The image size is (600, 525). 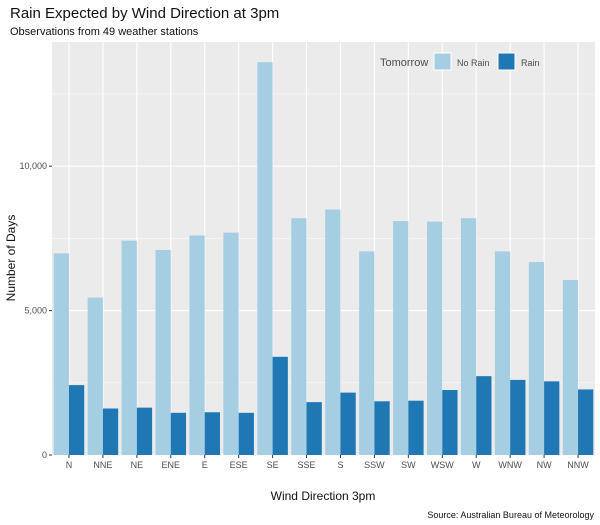 I want to click on bar-no-rain-w, so click(x=468, y=336).